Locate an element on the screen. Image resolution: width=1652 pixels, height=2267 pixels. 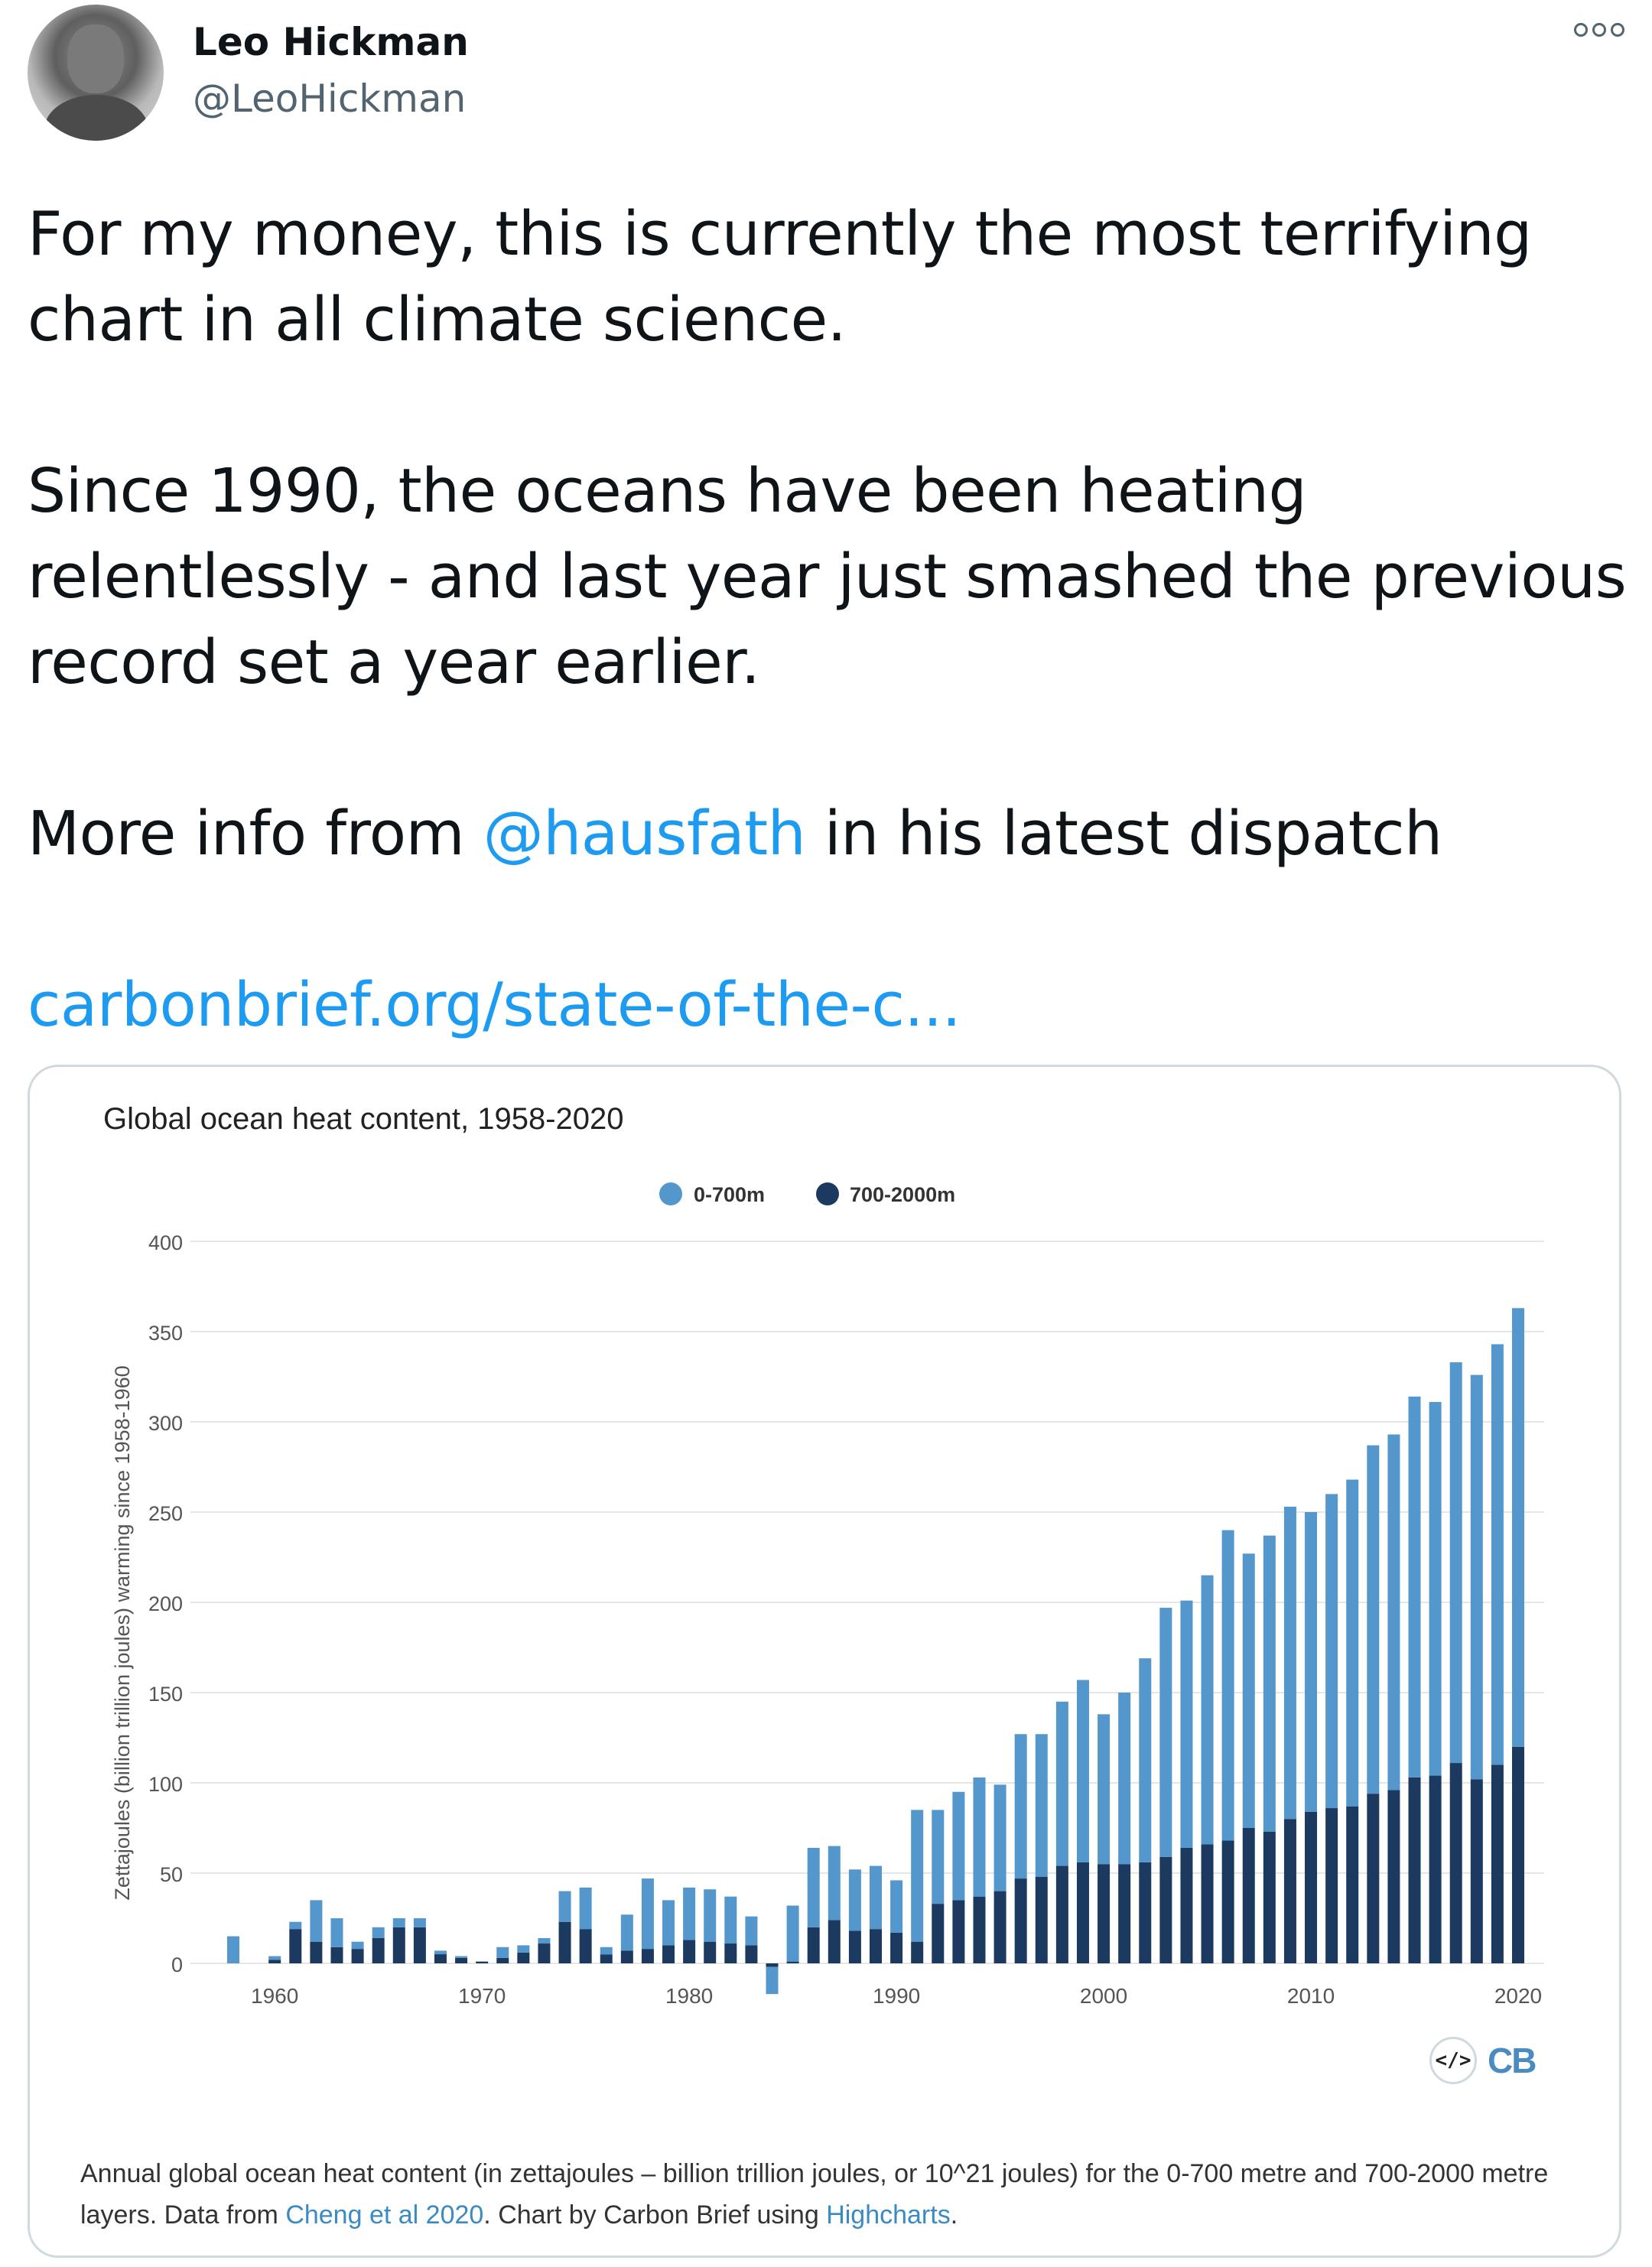
y-tick-label: 250 is located at coordinates (166, 1513).